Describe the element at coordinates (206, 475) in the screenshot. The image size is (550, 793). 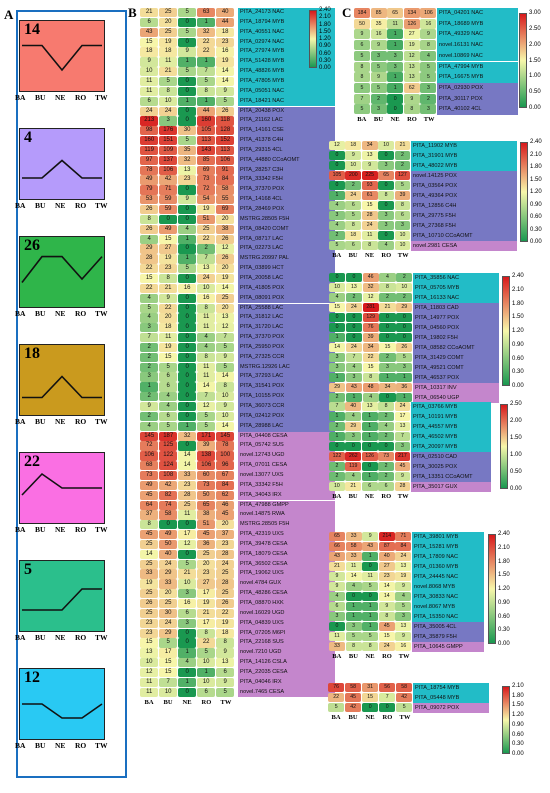
I see `heat-cell: 60` at that location.